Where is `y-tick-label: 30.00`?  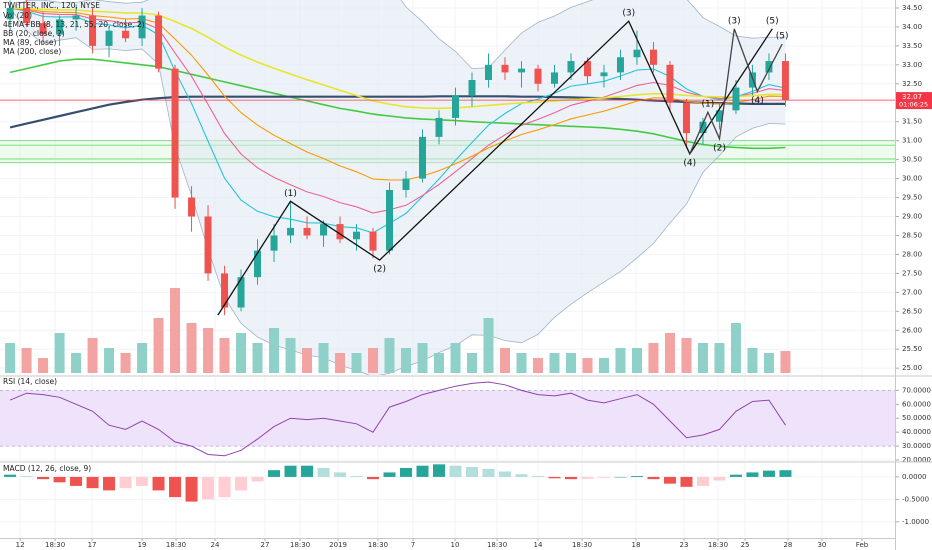
y-tick-label: 30.00 is located at coordinates (912, 179).